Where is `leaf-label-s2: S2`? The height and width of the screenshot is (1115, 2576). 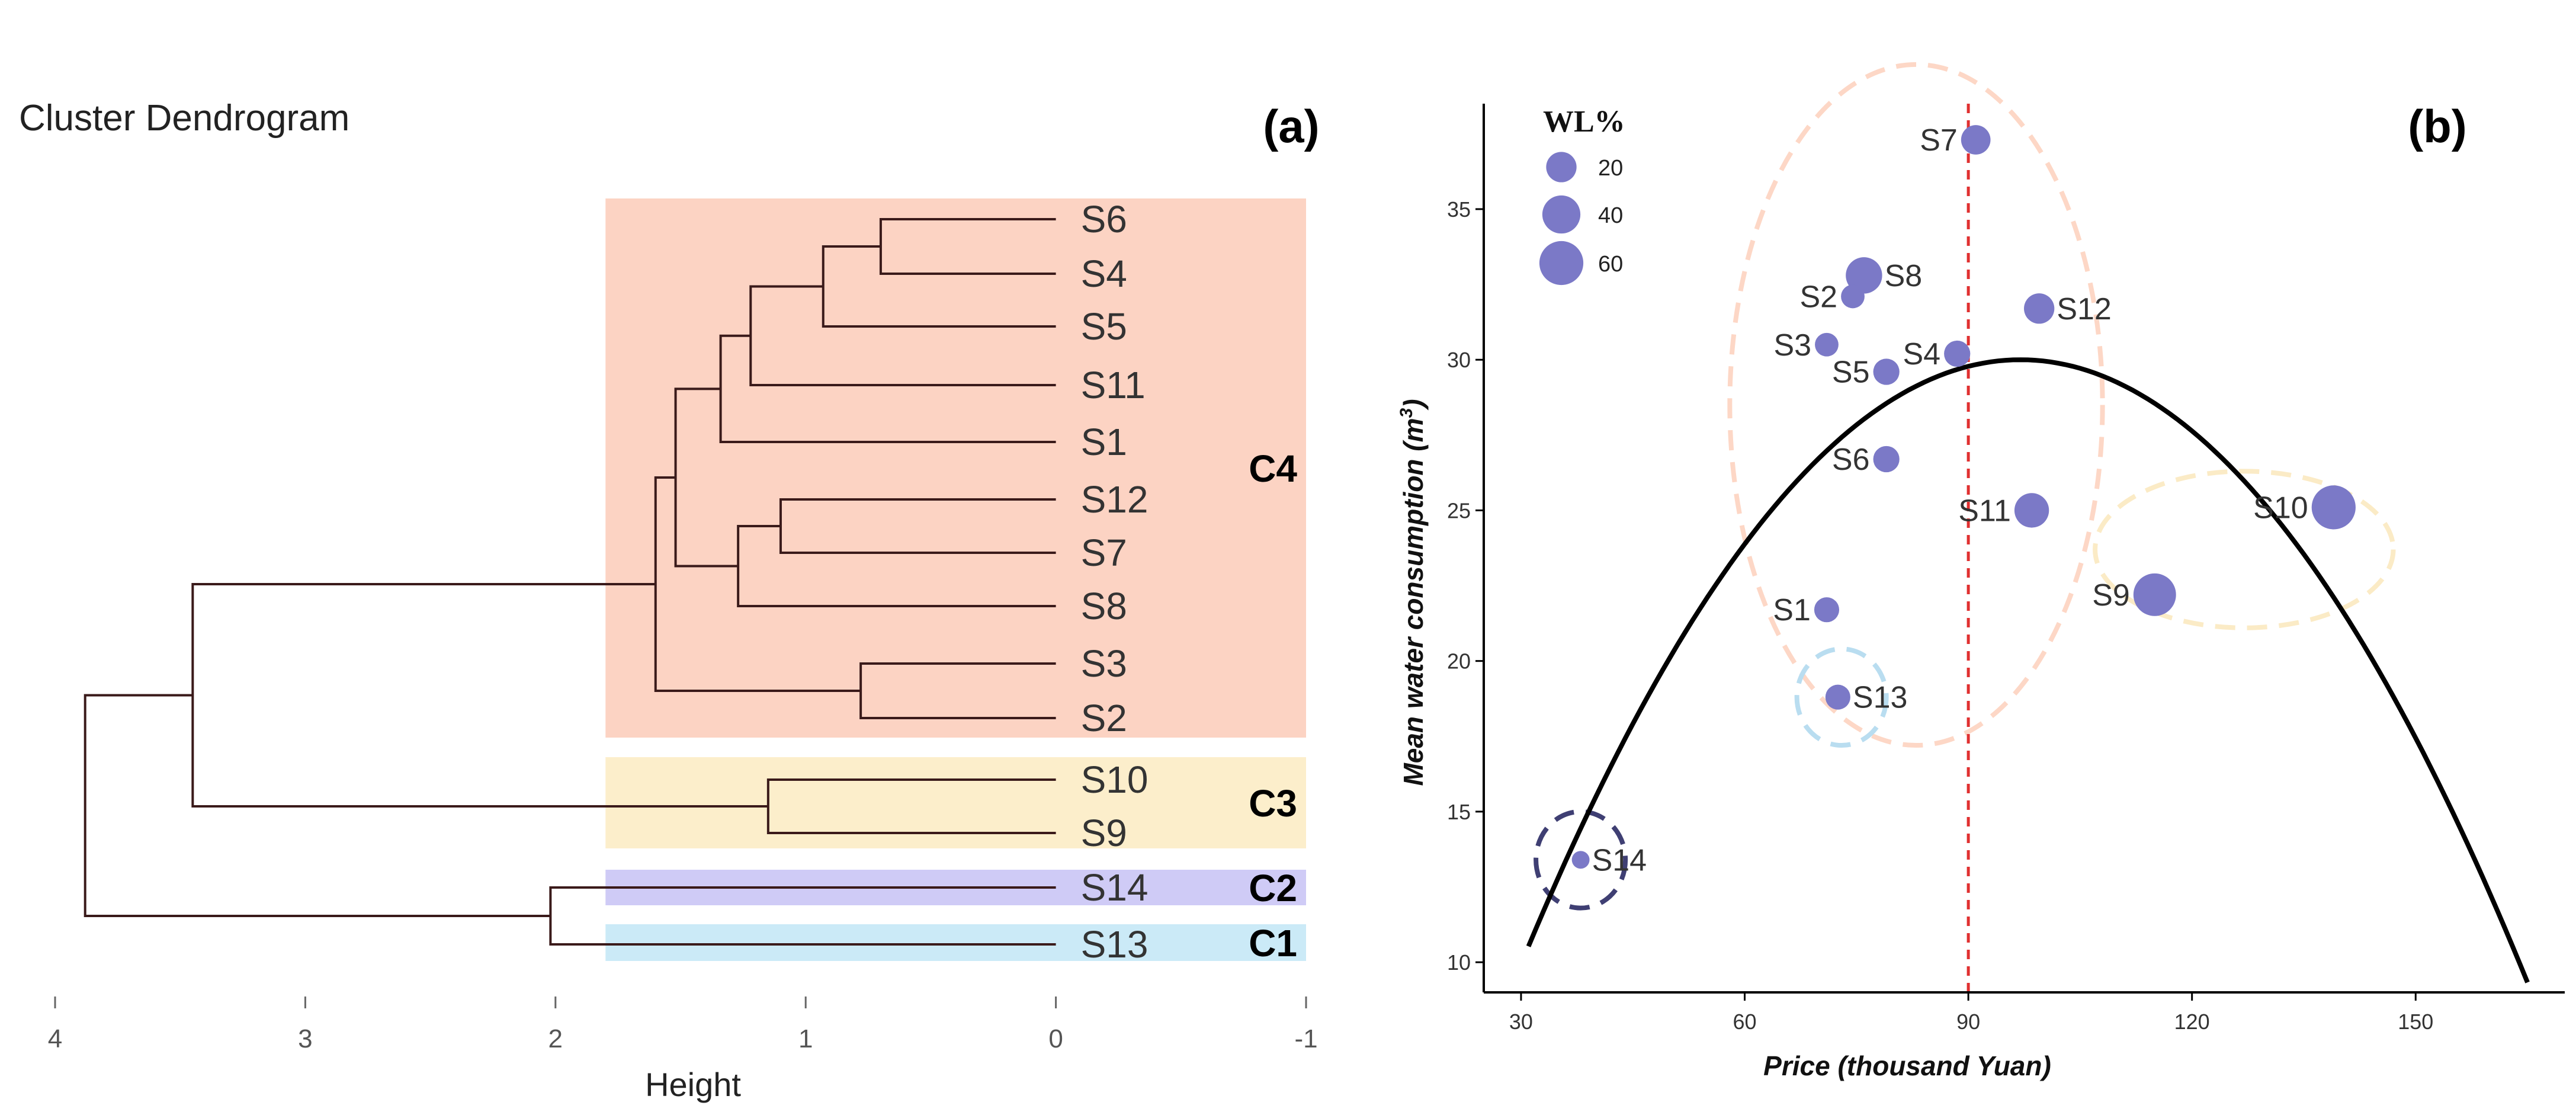
leaf-label-s2: S2 is located at coordinates (1104, 718).